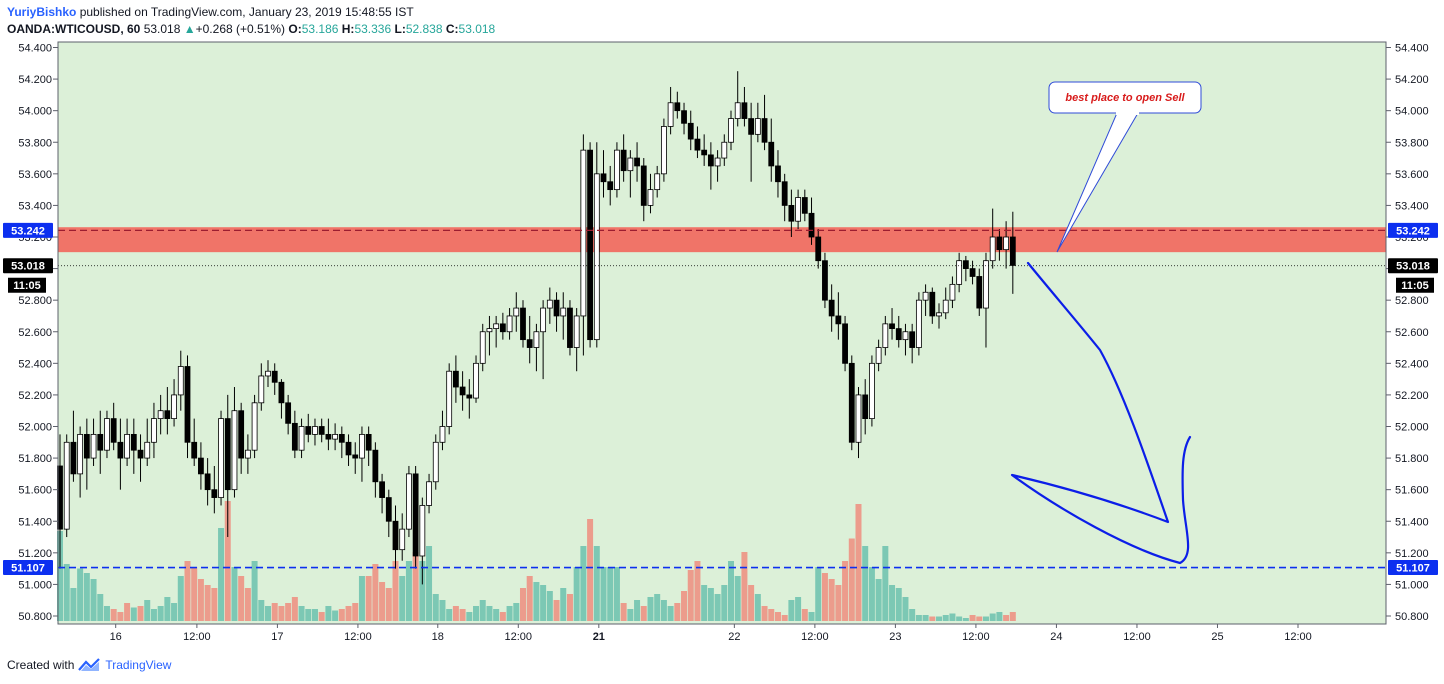 This screenshot has width=1444, height=684. I want to click on last-price-label-right-bg, so click(1413, 266).